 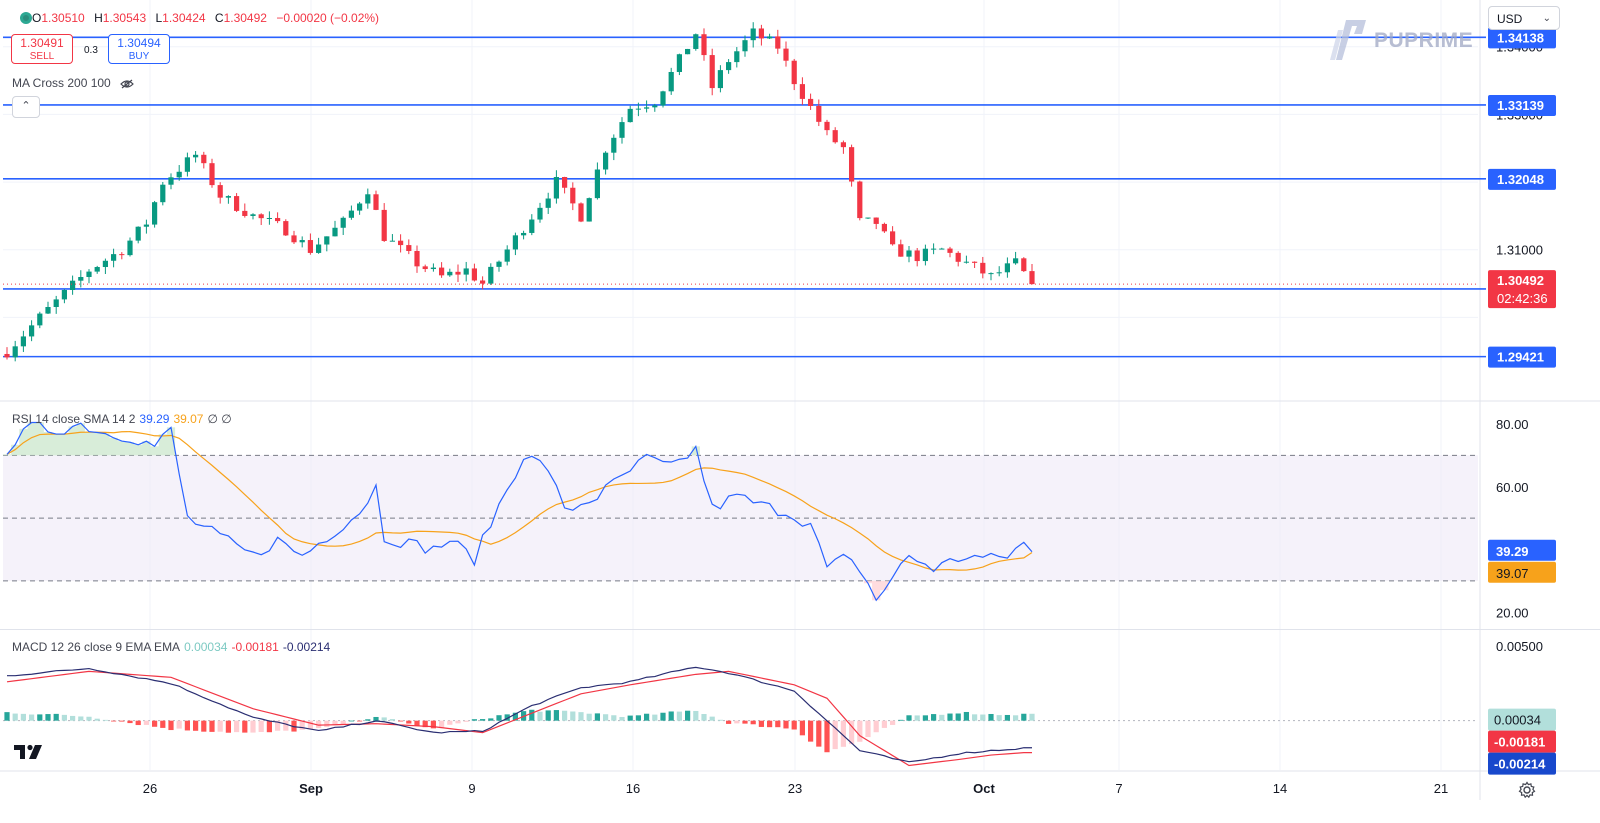 I want to click on spread-value: 0.3, so click(x=91, y=50).